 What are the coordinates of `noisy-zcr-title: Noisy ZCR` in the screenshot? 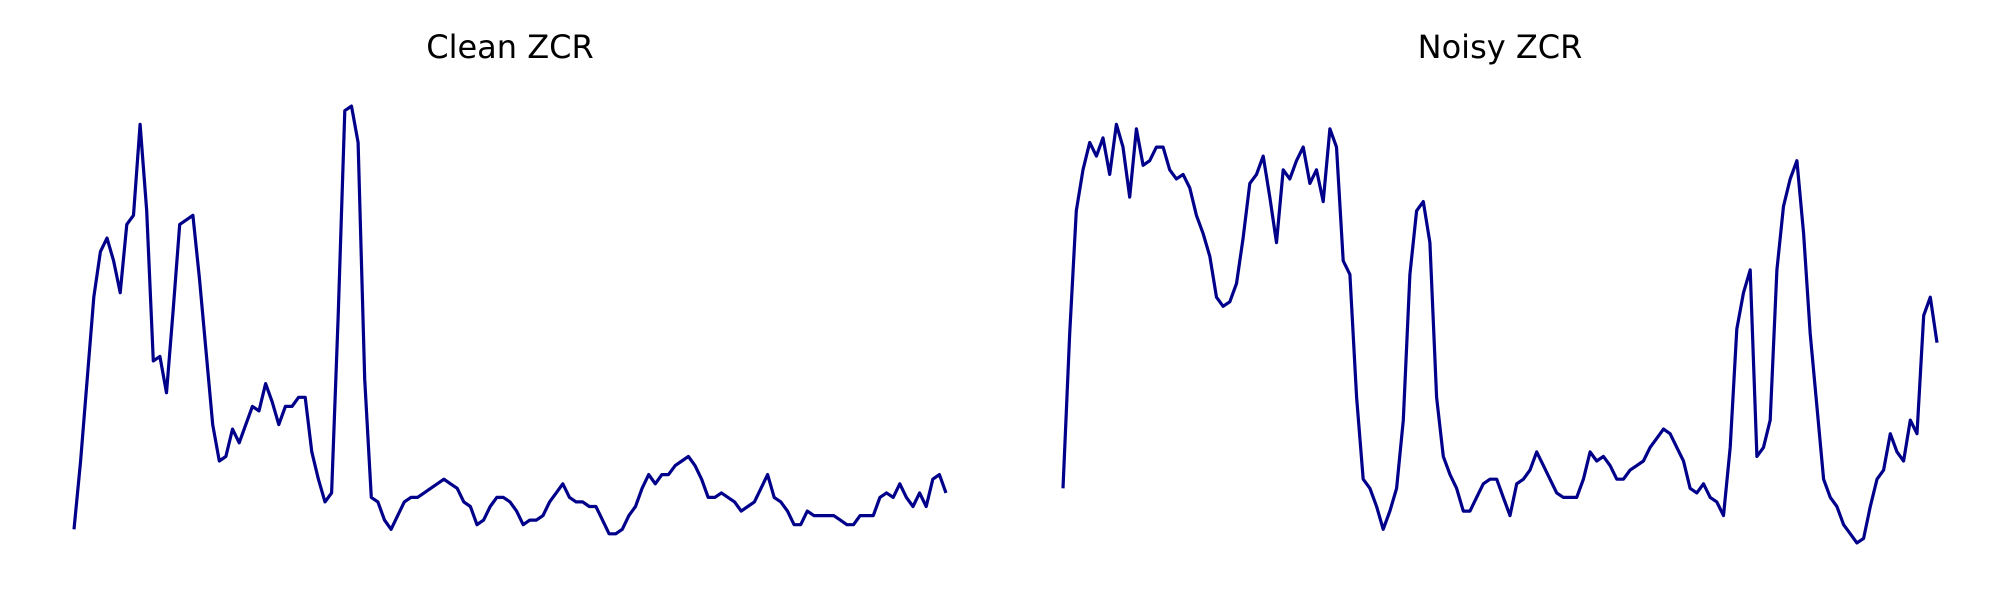 It's located at (1500, 47).